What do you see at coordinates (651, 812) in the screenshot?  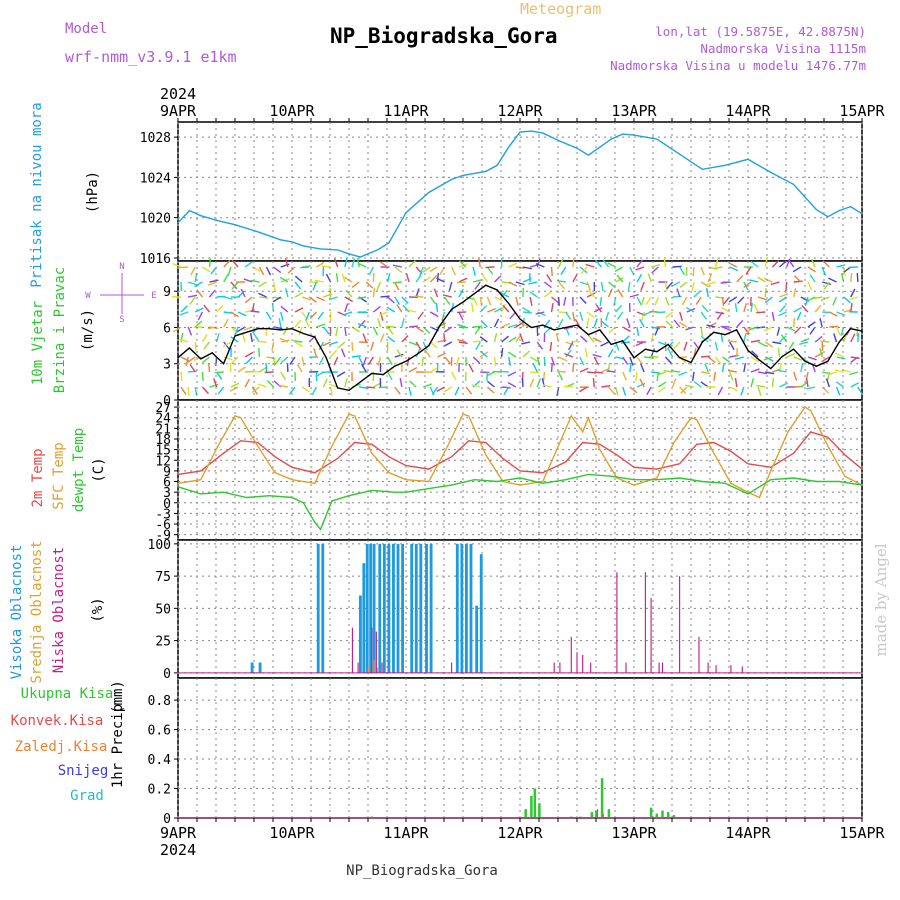 I see `bar-ukupna-kisa` at bounding box center [651, 812].